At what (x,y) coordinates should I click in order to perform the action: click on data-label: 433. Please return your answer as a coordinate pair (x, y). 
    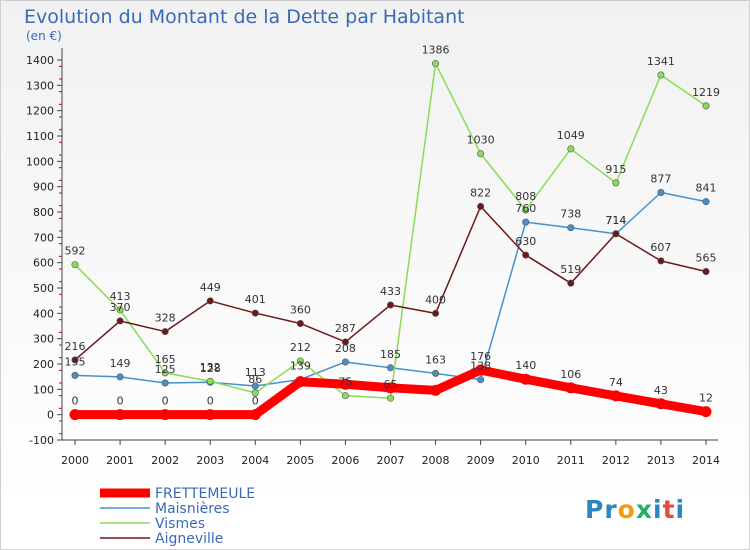
    Looking at the image, I should click on (390, 291).